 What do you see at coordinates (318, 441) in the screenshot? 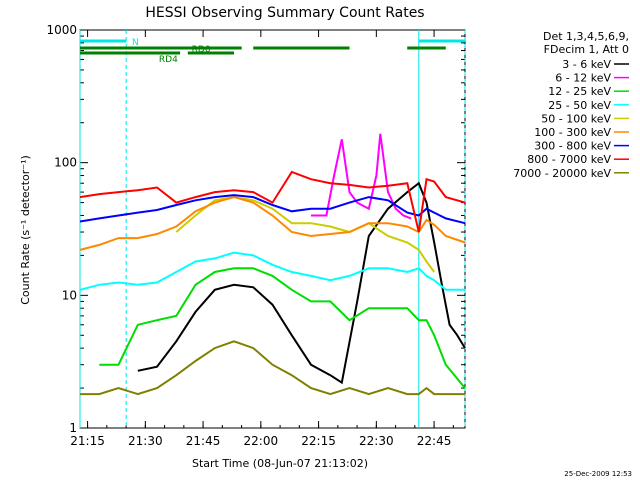
I see `x-tick-label: 22:15` at bounding box center [318, 441].